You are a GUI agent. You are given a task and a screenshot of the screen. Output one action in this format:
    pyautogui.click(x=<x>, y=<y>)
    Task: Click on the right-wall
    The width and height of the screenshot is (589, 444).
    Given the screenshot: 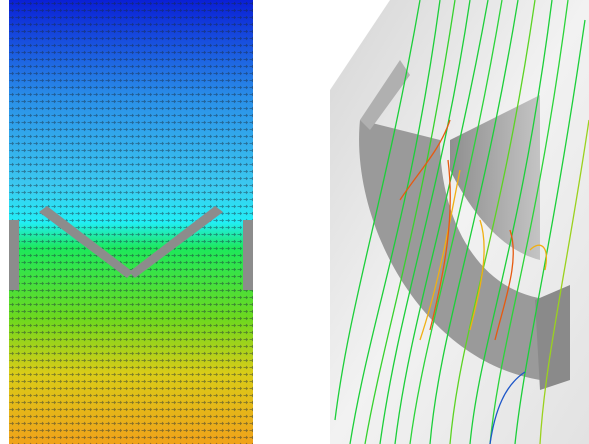 What is the action you would take?
    pyautogui.click(x=248, y=255)
    